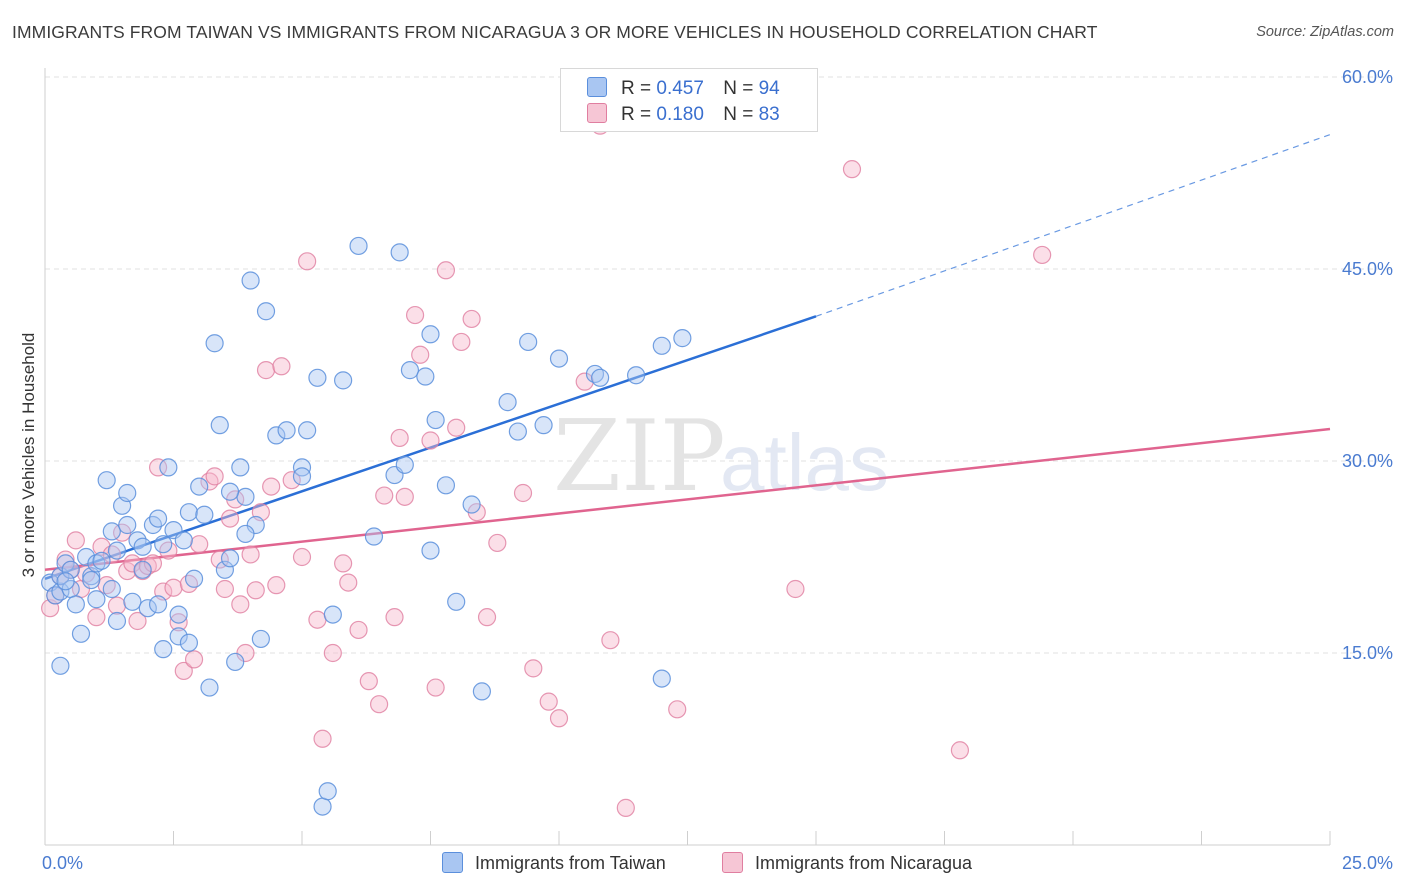  Describe the element at coordinates (1367, 863) in the screenshot. I see `x-tick-label: 25.0%` at that location.